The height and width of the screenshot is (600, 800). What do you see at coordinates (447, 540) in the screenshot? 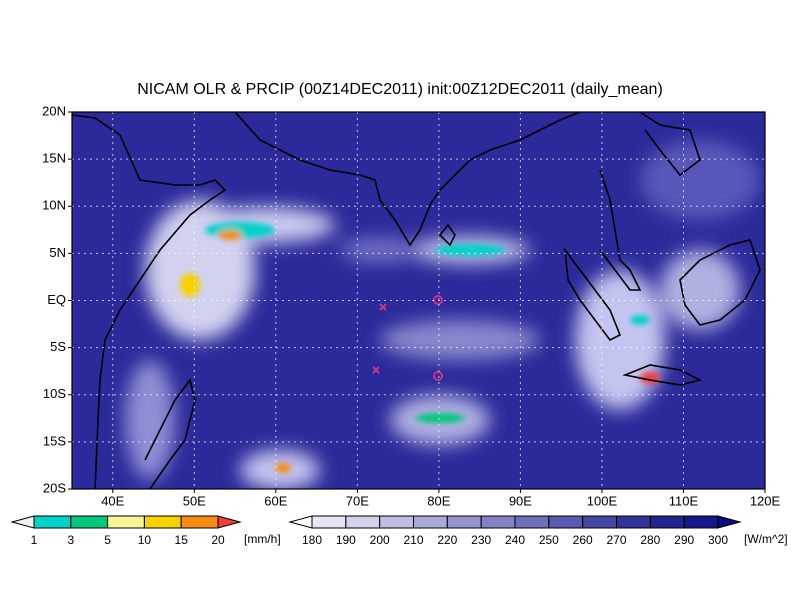
I see `colorbar-label: 220` at bounding box center [447, 540].